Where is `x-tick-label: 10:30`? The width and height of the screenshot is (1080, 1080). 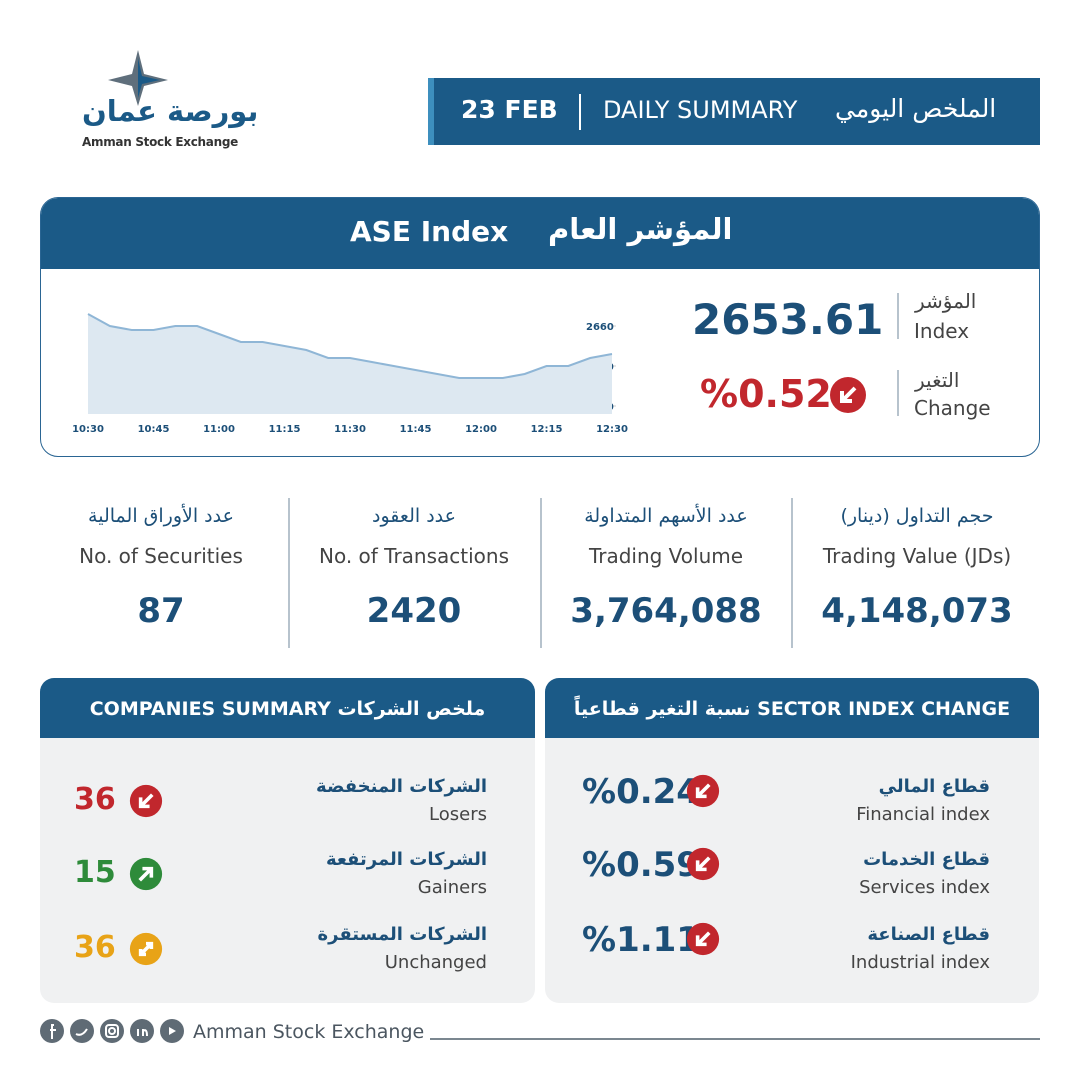
x-tick-label: 10:30 is located at coordinates (88, 429).